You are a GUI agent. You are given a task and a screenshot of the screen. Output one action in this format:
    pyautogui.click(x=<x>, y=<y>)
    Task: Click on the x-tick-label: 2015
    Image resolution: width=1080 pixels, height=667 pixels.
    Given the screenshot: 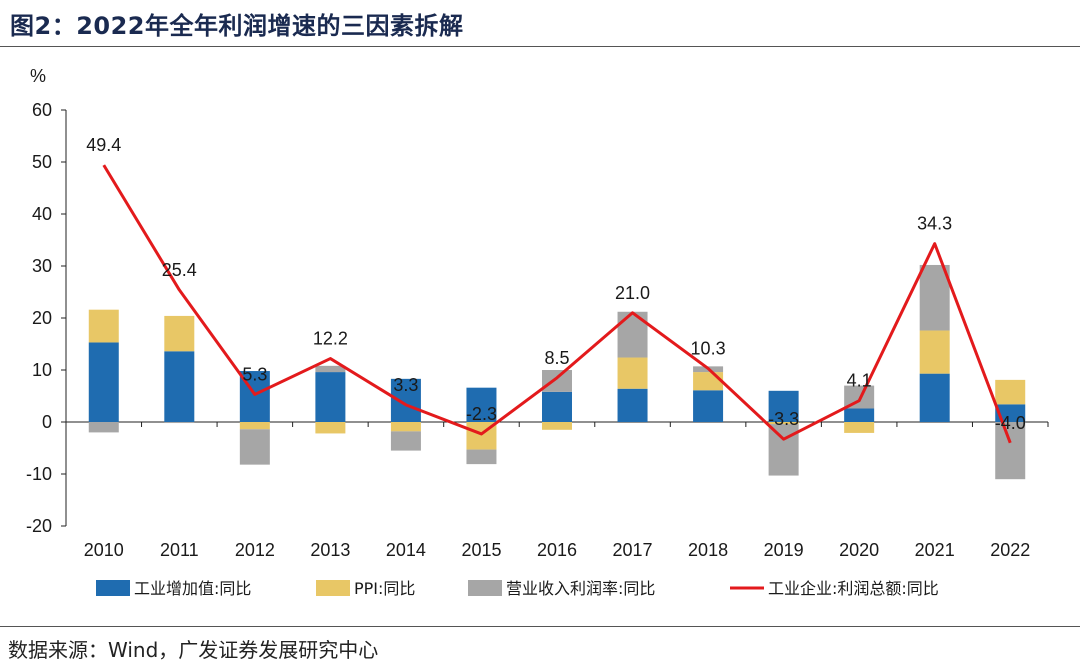 What is the action you would take?
    pyautogui.click(x=481, y=550)
    